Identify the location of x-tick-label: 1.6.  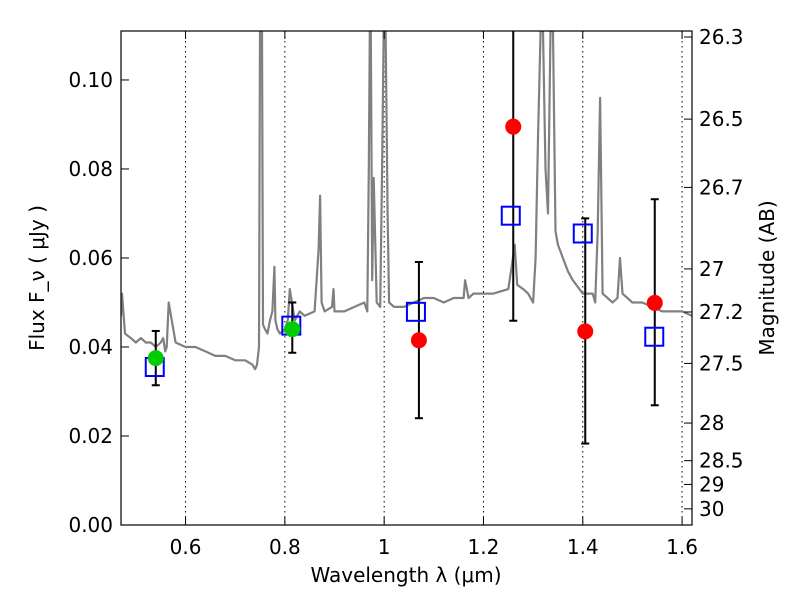
(682, 547).